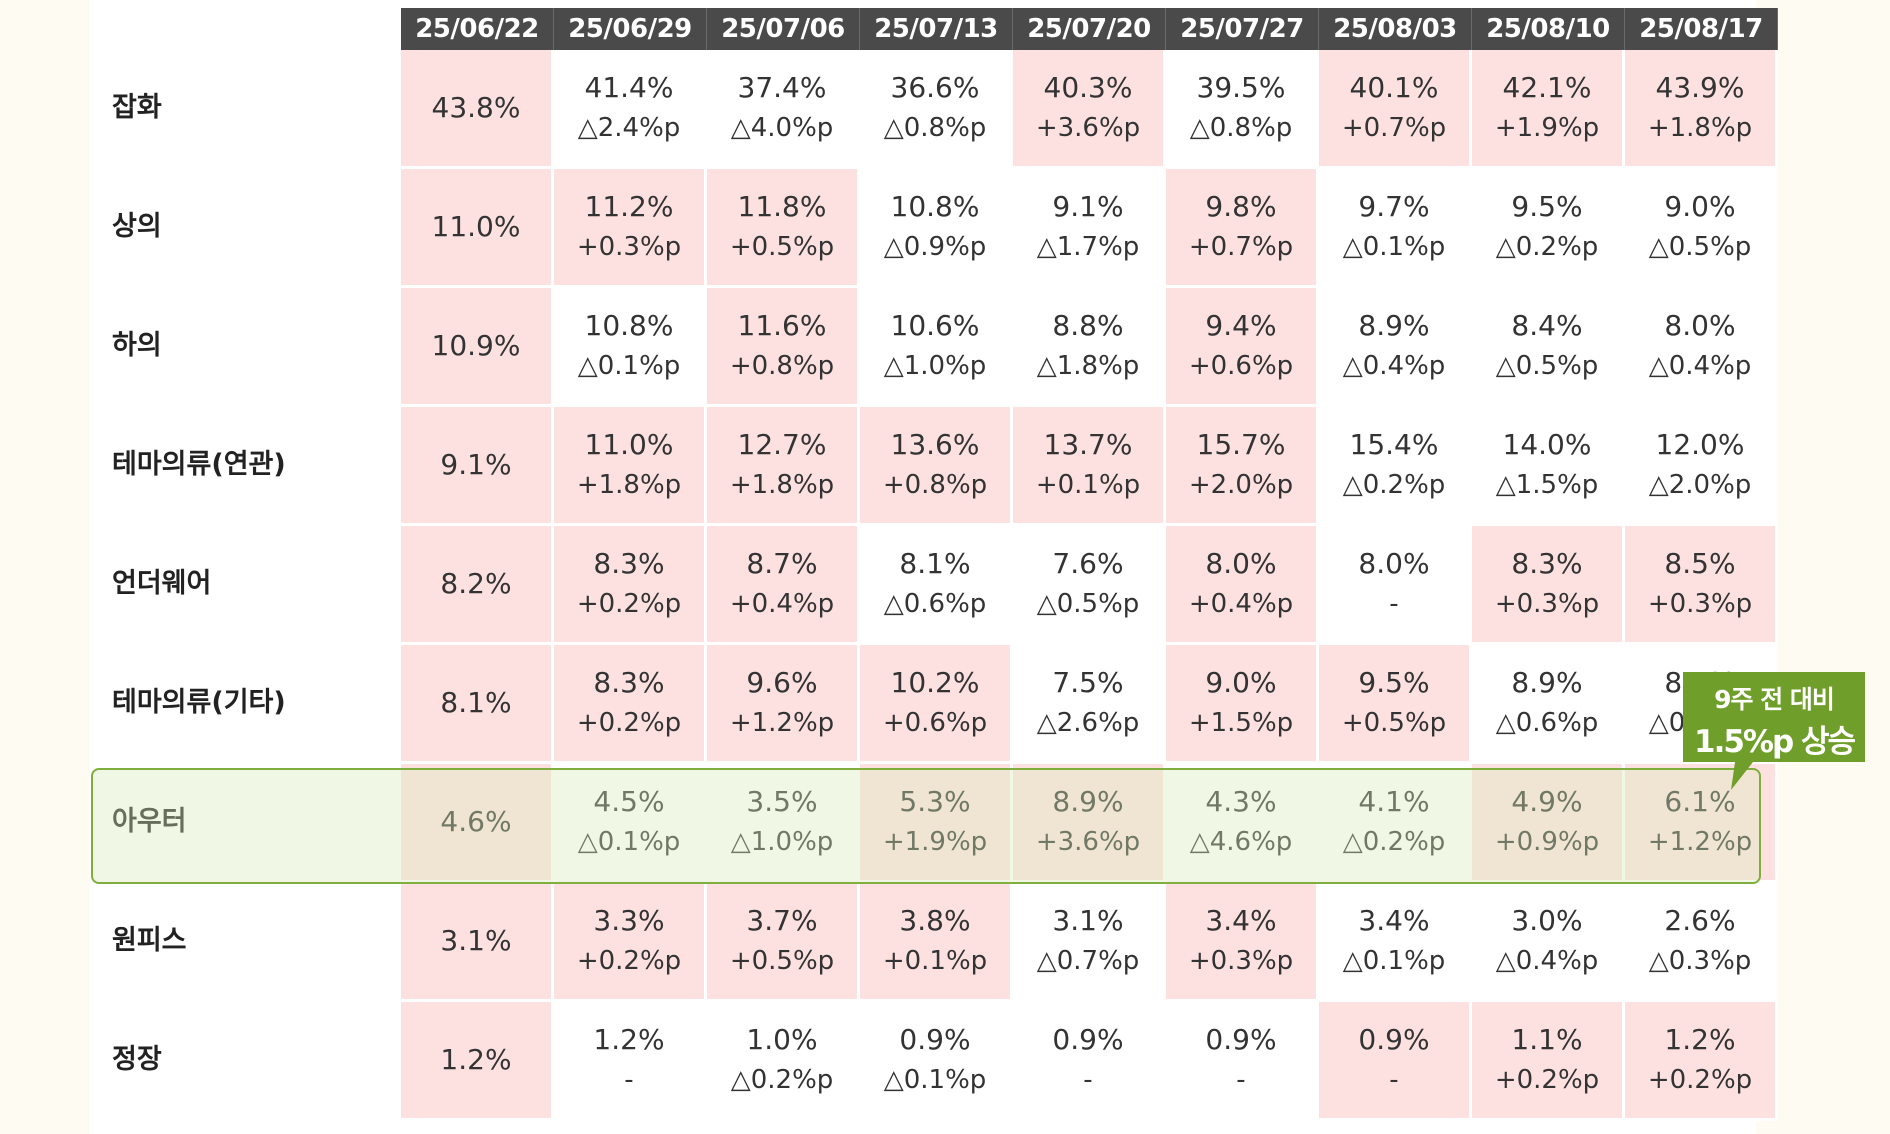  Describe the element at coordinates (477, 942) in the screenshot. I see `table-cell: 3.1%` at that location.